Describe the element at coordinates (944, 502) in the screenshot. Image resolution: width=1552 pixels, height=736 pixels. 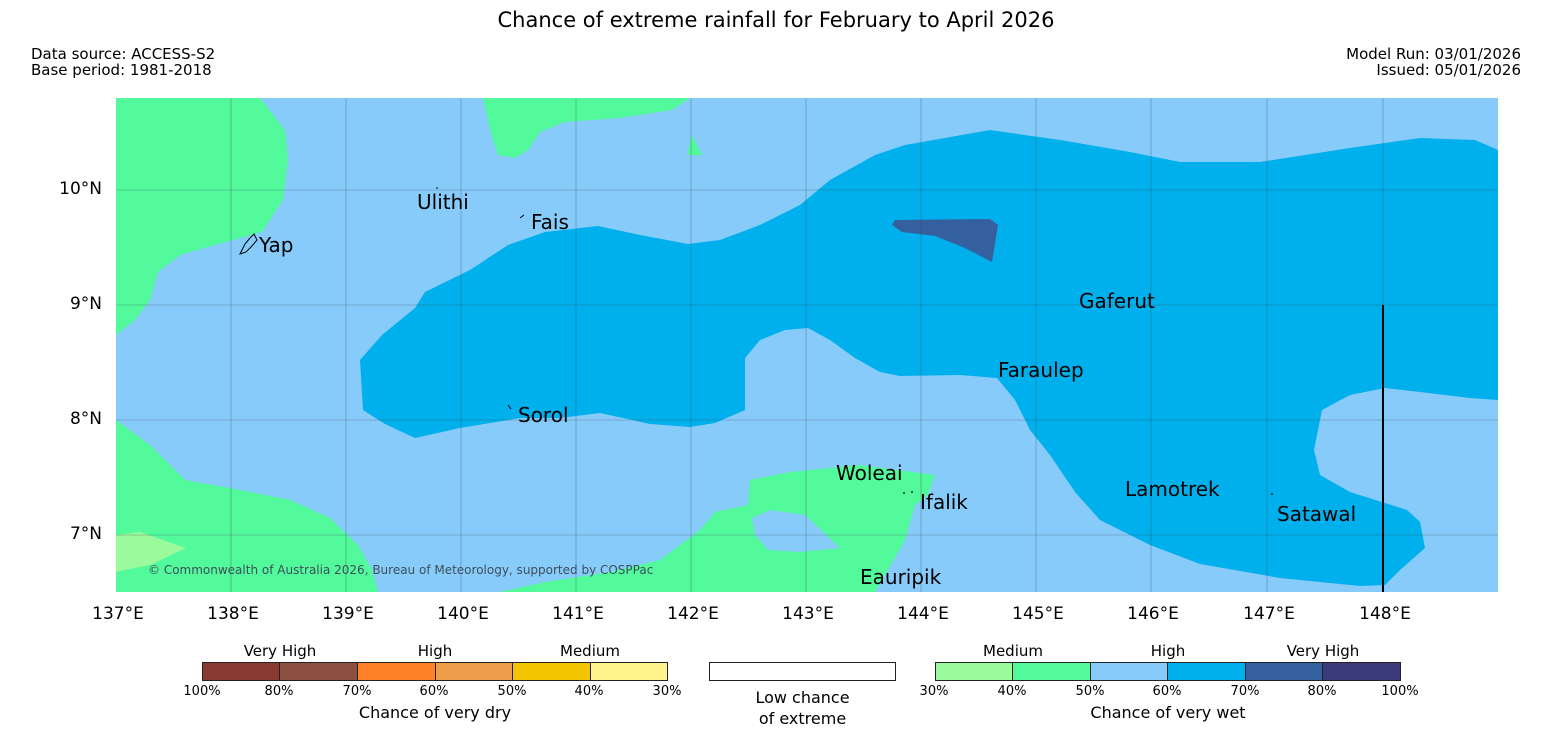
I see `place-label: Ifalik` at that location.